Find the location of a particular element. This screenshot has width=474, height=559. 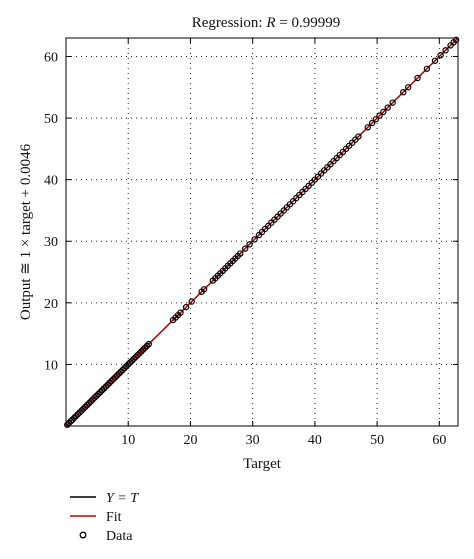

y-tick-label: 40 is located at coordinates (51, 181).